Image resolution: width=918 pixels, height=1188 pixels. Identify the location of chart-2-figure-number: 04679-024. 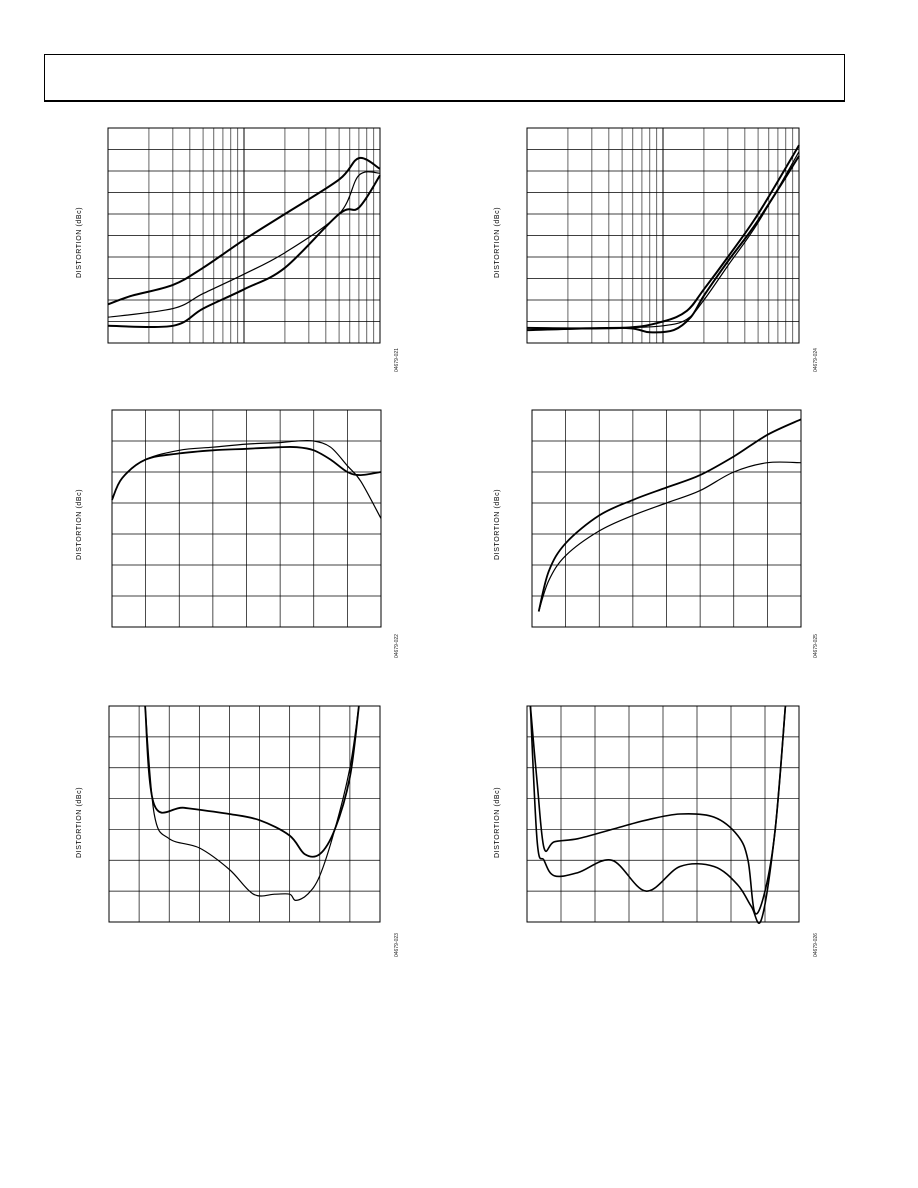
(816, 360).